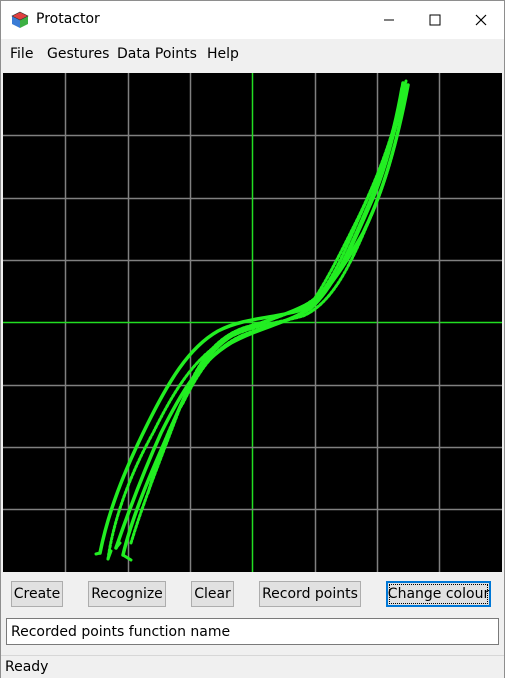 The image size is (505, 678). What do you see at coordinates (37, 594) in the screenshot?
I see `create-button: Create` at bounding box center [37, 594].